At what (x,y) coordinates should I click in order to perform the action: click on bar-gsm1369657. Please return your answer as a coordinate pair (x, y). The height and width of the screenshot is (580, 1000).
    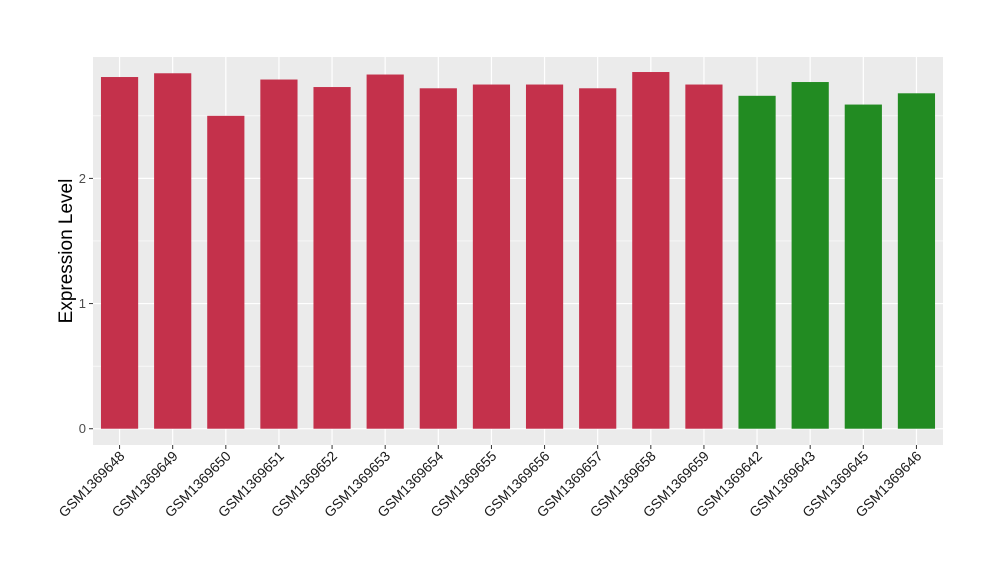
    Looking at the image, I should click on (598, 258).